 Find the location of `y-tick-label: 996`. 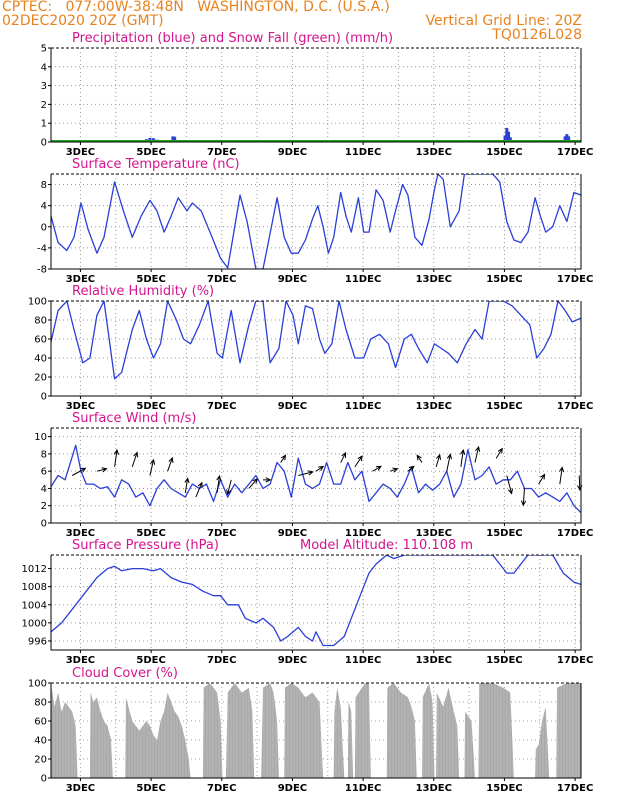

y-tick-label: 996 is located at coordinates (37, 641).